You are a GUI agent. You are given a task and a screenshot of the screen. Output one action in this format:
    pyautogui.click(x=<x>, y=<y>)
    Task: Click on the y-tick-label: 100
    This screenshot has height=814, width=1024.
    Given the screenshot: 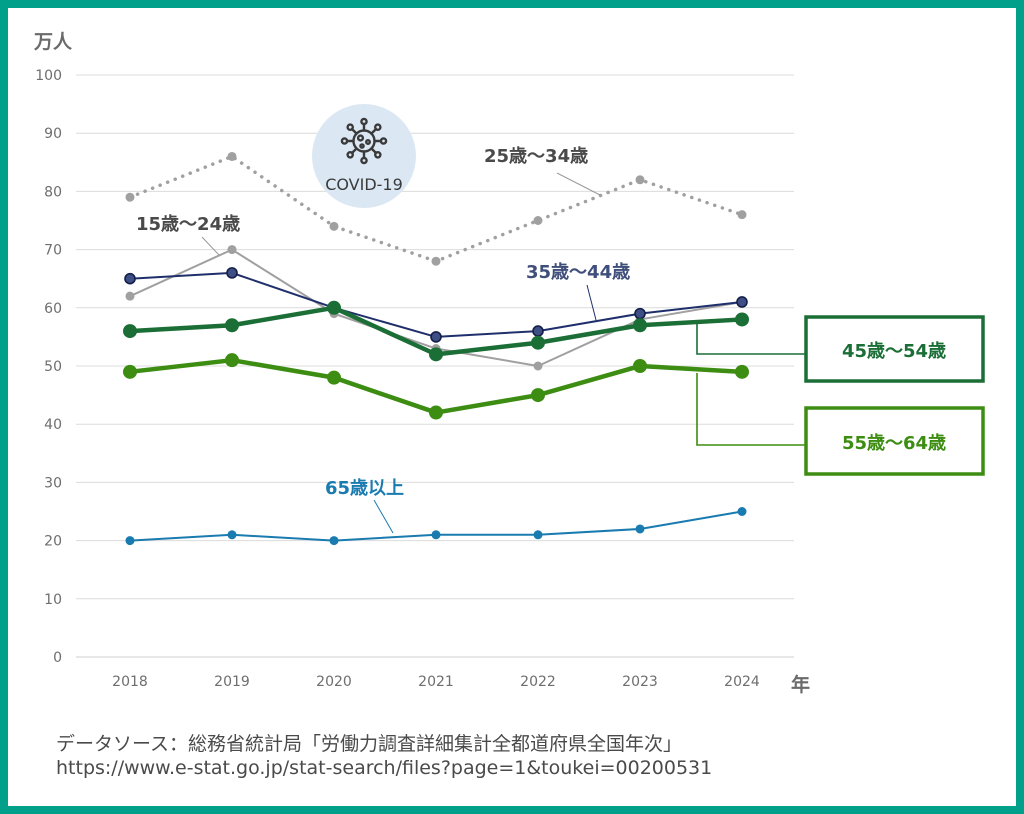 What is the action you would take?
    pyautogui.click(x=48, y=76)
    